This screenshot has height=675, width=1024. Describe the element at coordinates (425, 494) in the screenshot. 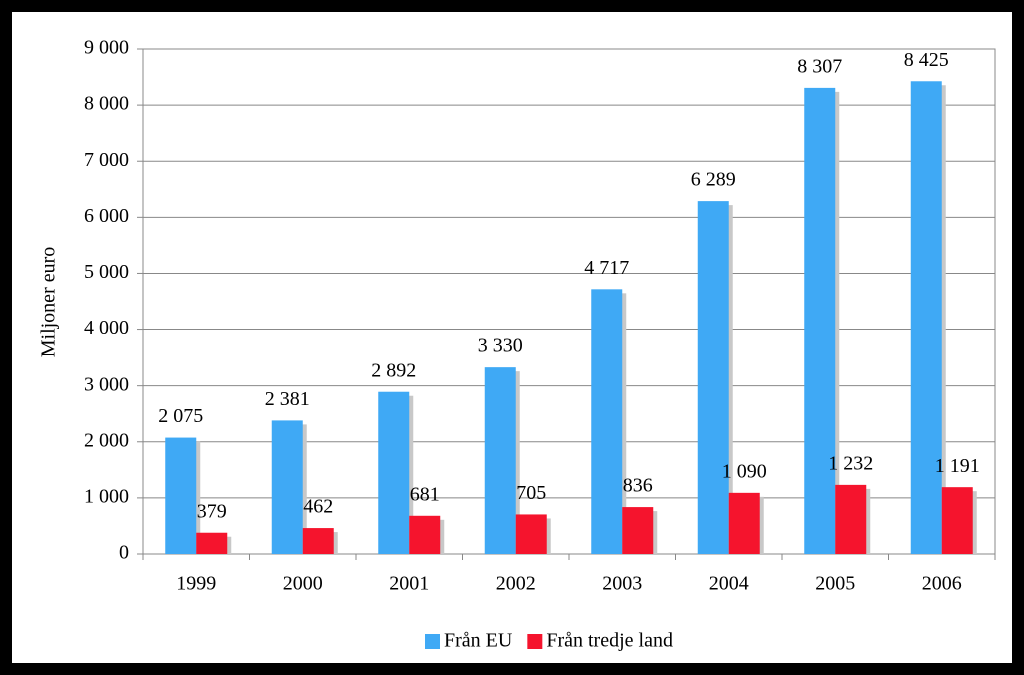

I see `data-label: 681` at that location.